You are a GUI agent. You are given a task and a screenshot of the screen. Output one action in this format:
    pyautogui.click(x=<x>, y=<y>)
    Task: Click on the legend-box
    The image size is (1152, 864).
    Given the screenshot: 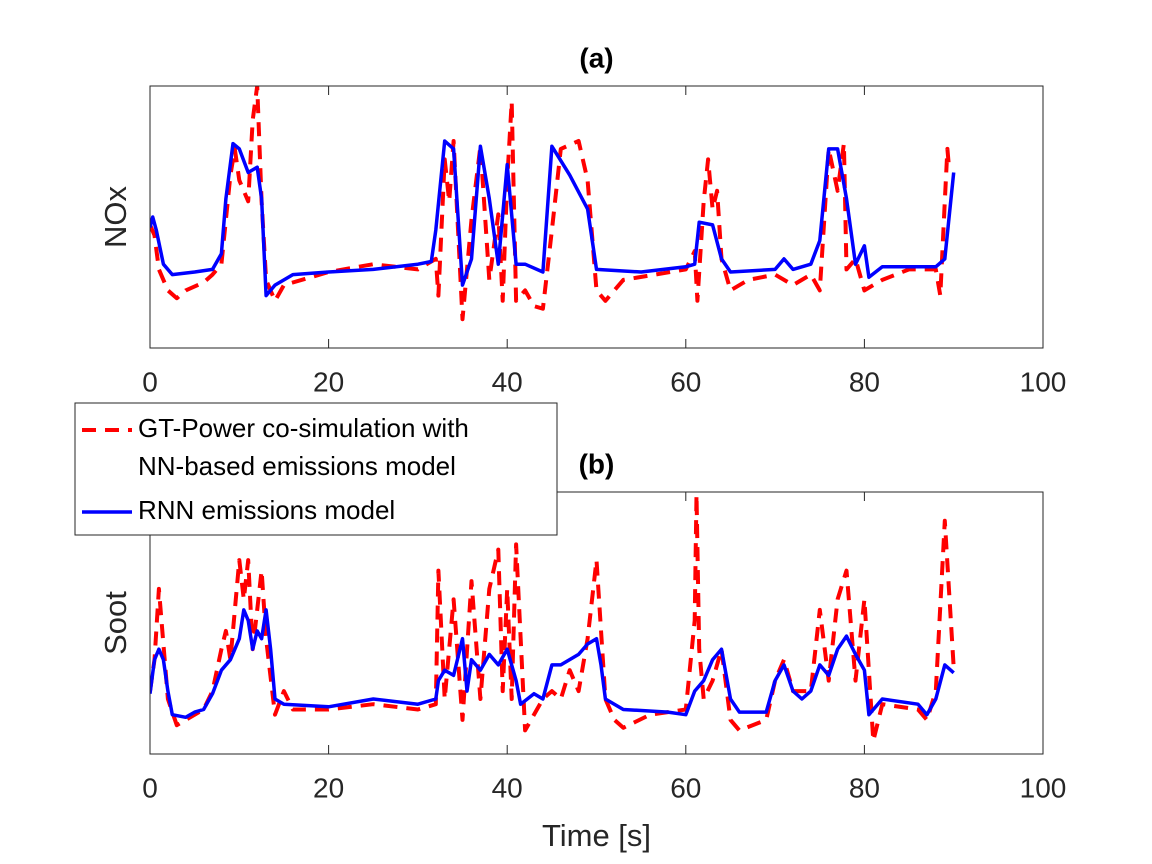 What is the action you would take?
    pyautogui.click(x=316, y=469)
    